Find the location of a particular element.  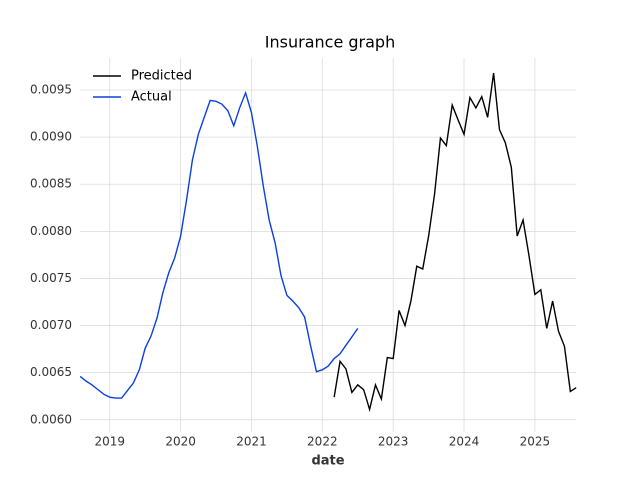

x-tick-label: 2022 is located at coordinates (322, 442).